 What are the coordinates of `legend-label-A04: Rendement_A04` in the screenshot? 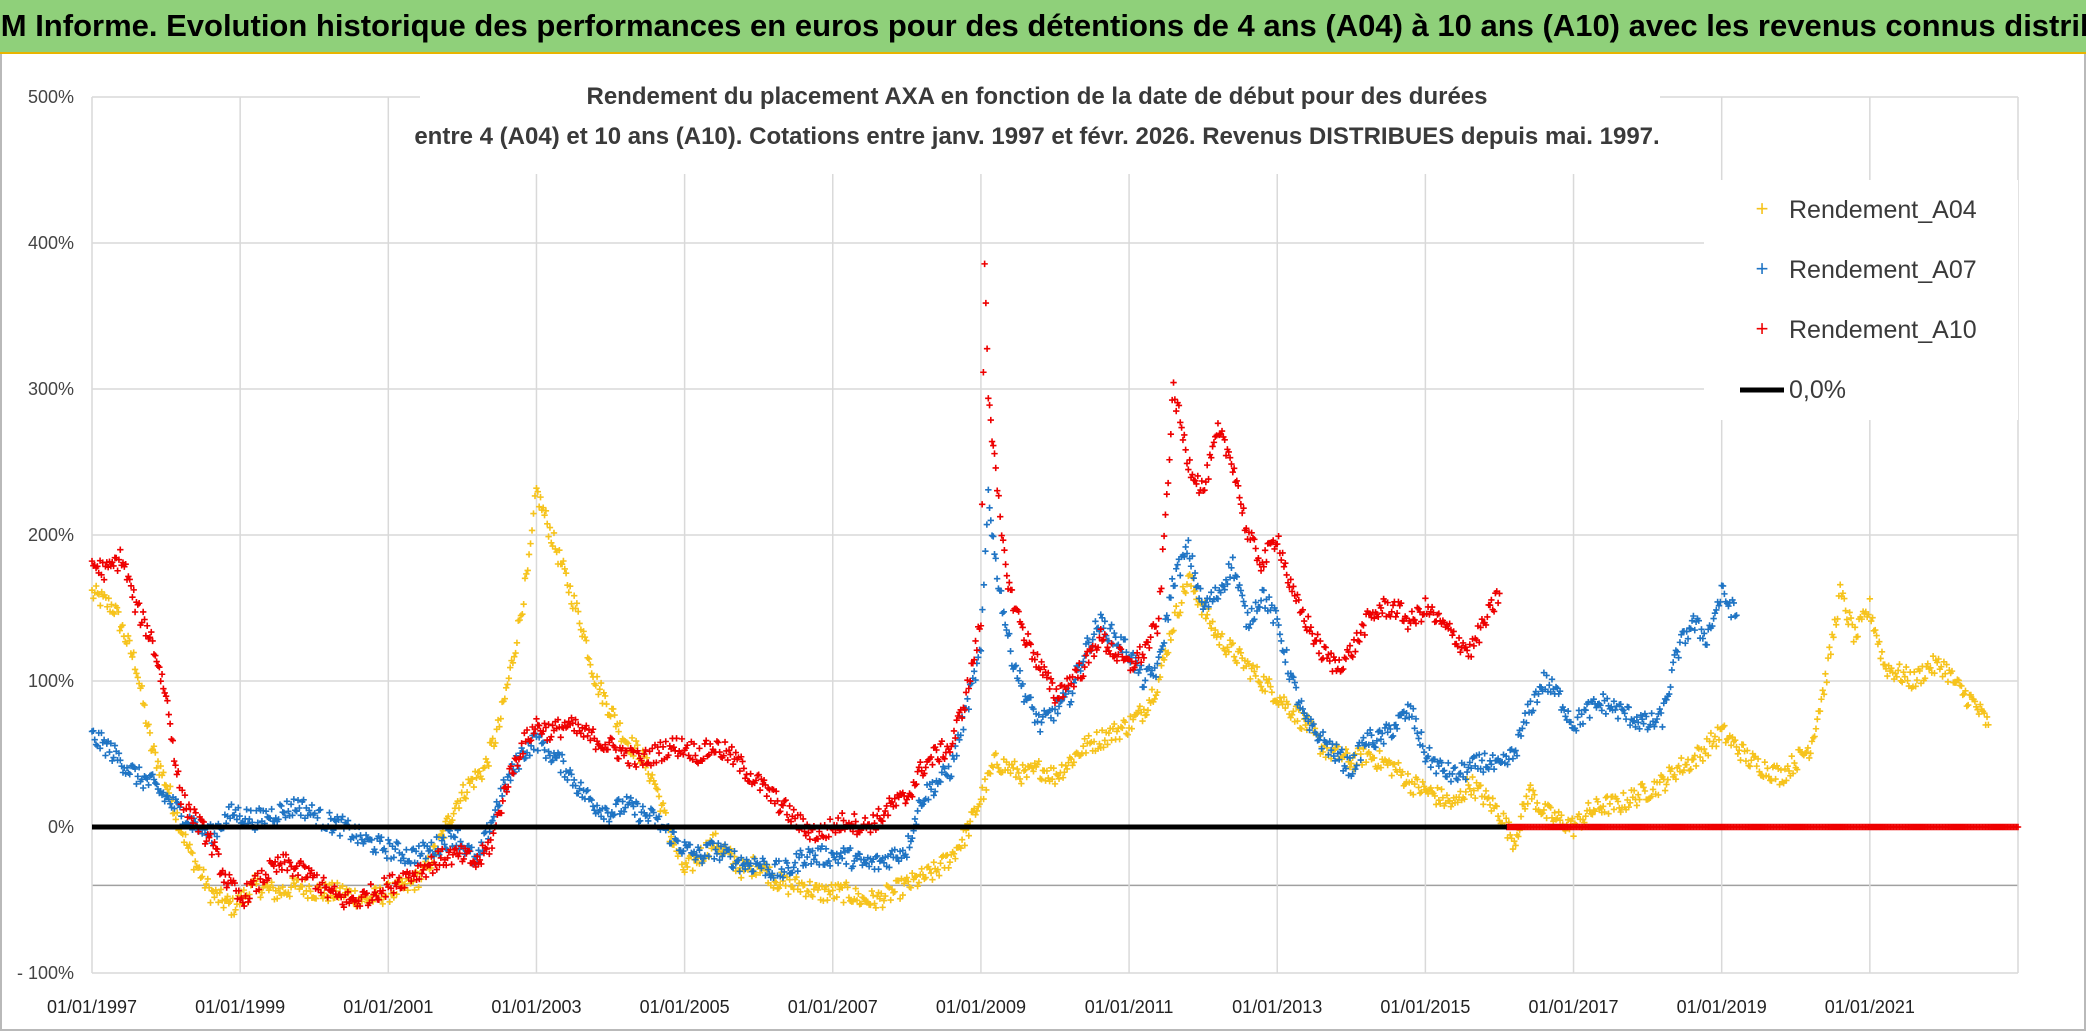 It's located at (1883, 210).